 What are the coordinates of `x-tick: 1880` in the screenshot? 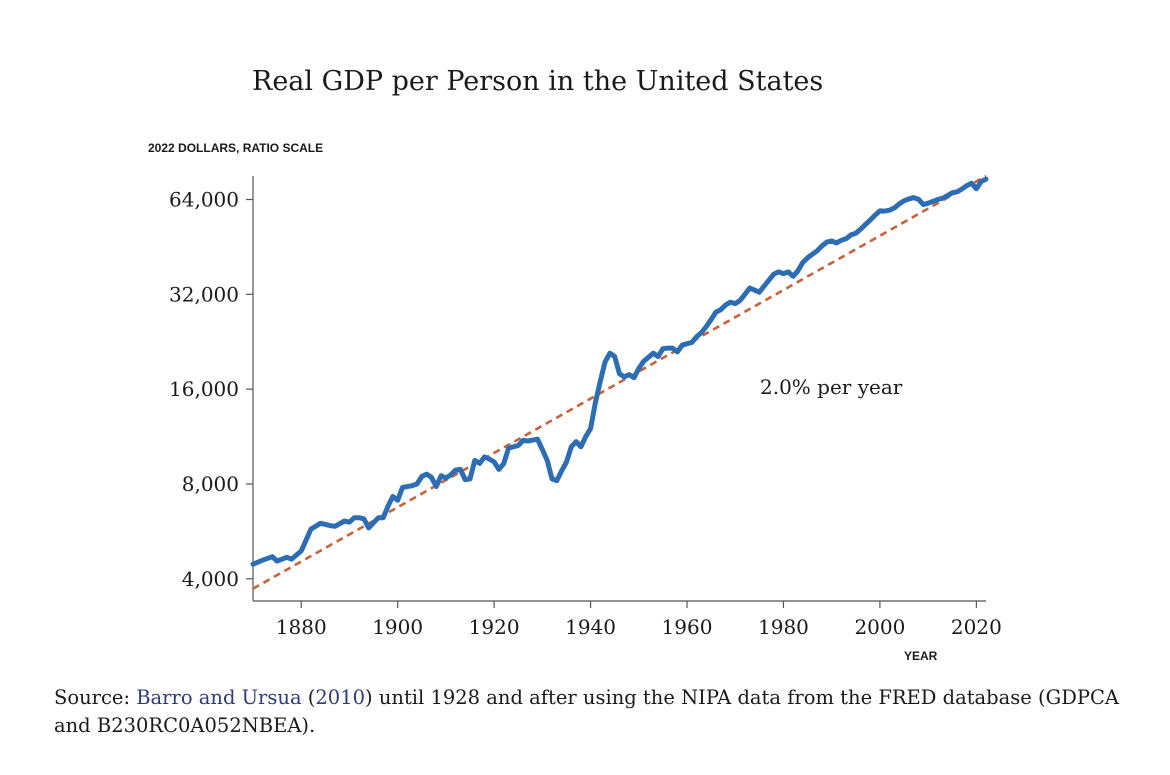 It's located at (301, 620).